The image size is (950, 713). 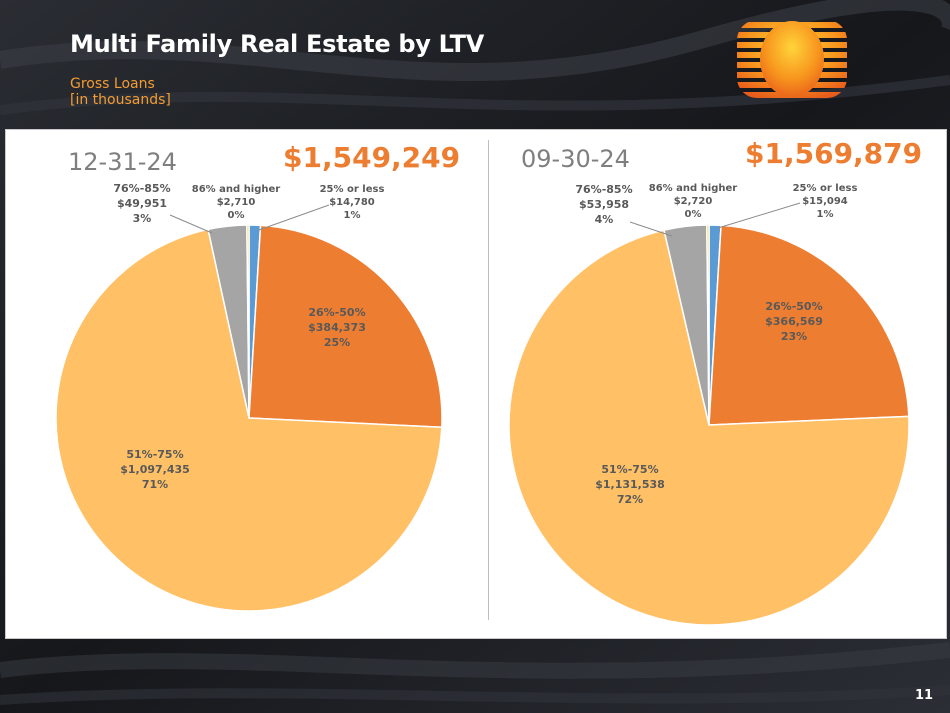 What do you see at coordinates (336, 312) in the screenshot?
I see `pie-0-category-label-1: 26%-50%` at bounding box center [336, 312].